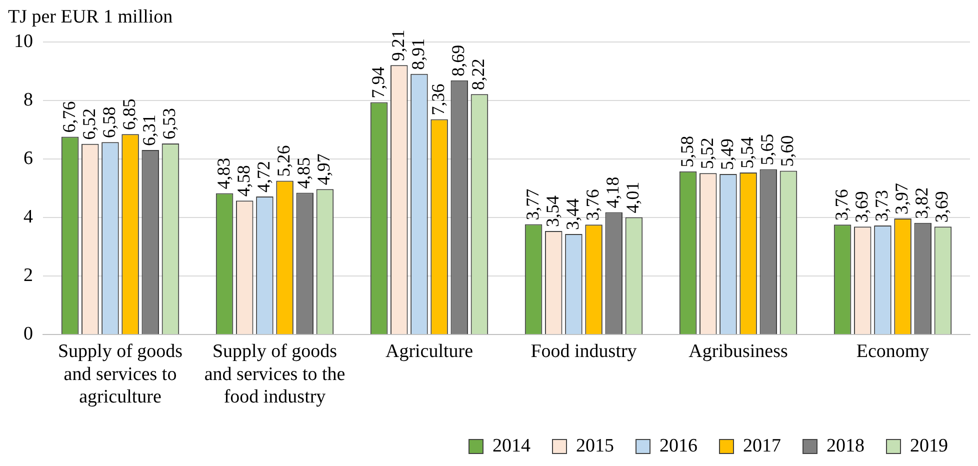 The width and height of the screenshot is (978, 466). I want to click on data-label: 3,54, so click(552, 212).